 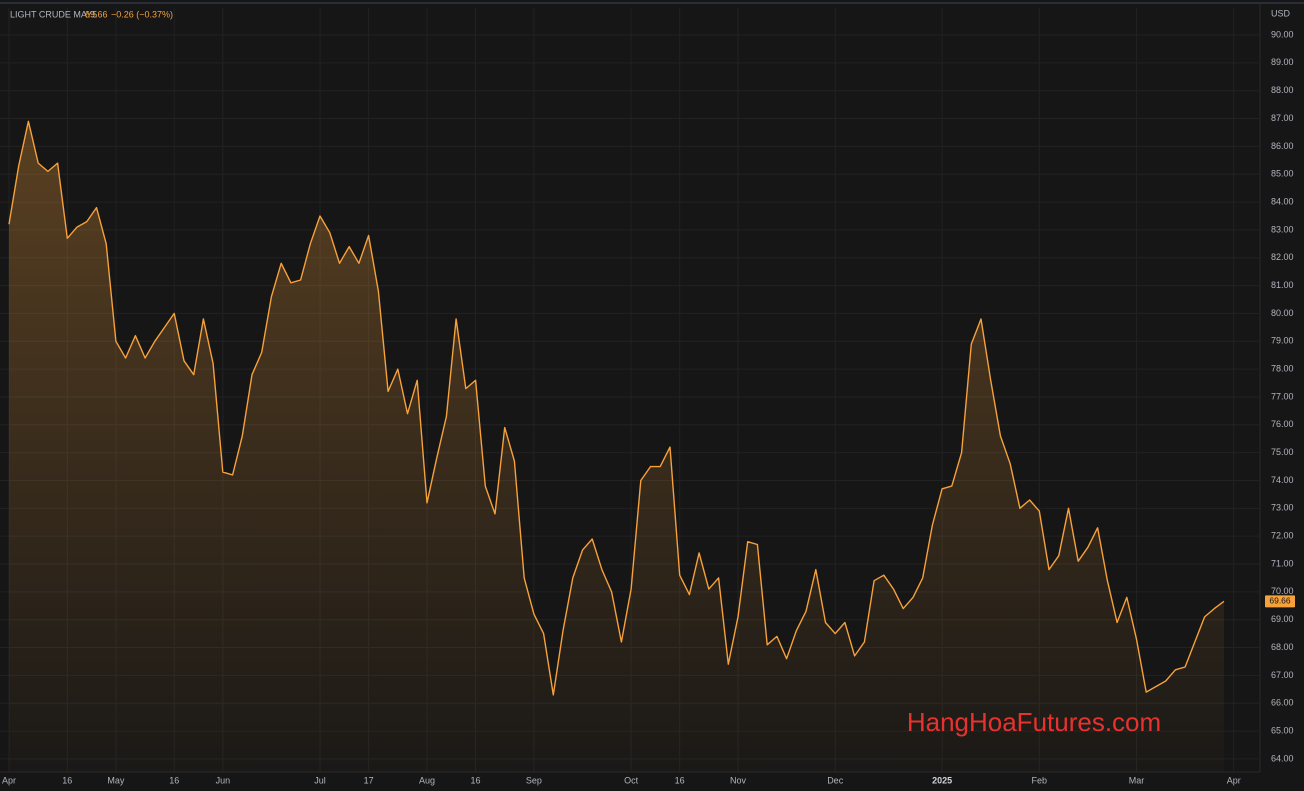 I want to click on x-tick-label: Sep, so click(x=534, y=780).